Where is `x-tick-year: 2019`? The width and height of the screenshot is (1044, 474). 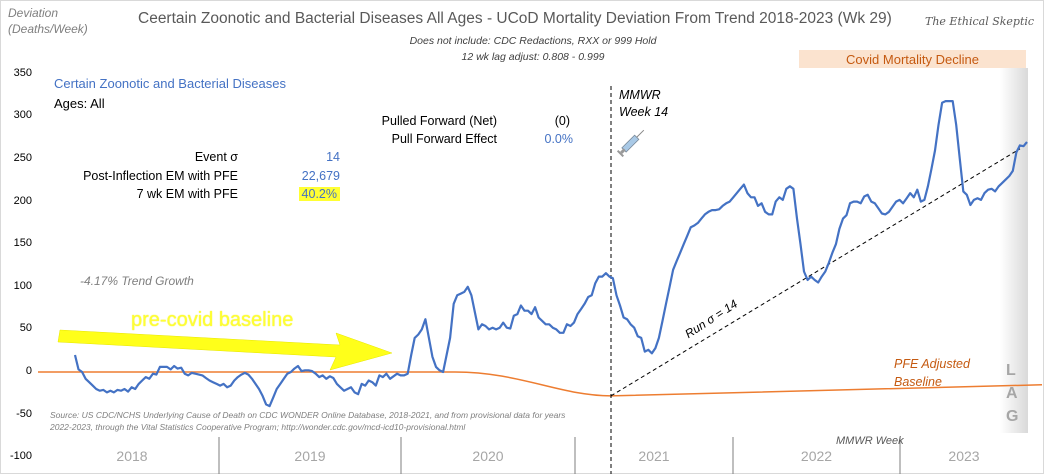 x-tick-year: 2019 is located at coordinates (310, 456).